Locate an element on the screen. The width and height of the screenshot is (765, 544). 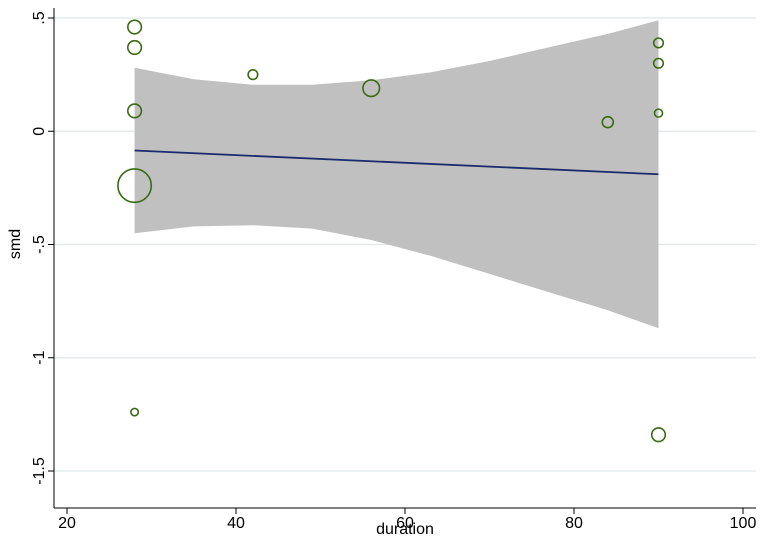
x-axis-title: duration is located at coordinates (405, 529).